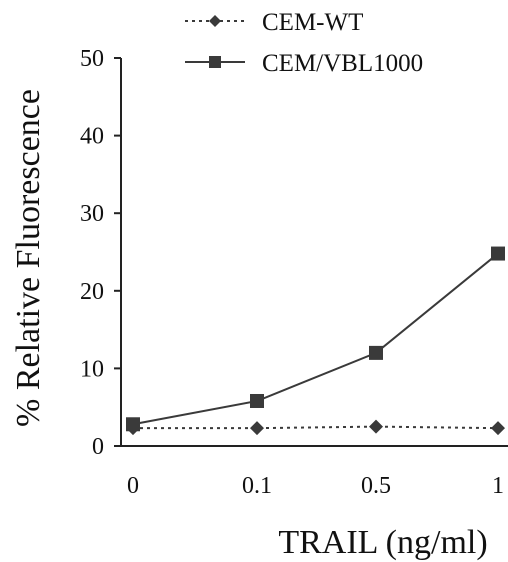 This screenshot has height=562, width=508. Describe the element at coordinates (382, 542) in the screenshot. I see `x-axis-title: TRAIL (ng/ml)` at that location.